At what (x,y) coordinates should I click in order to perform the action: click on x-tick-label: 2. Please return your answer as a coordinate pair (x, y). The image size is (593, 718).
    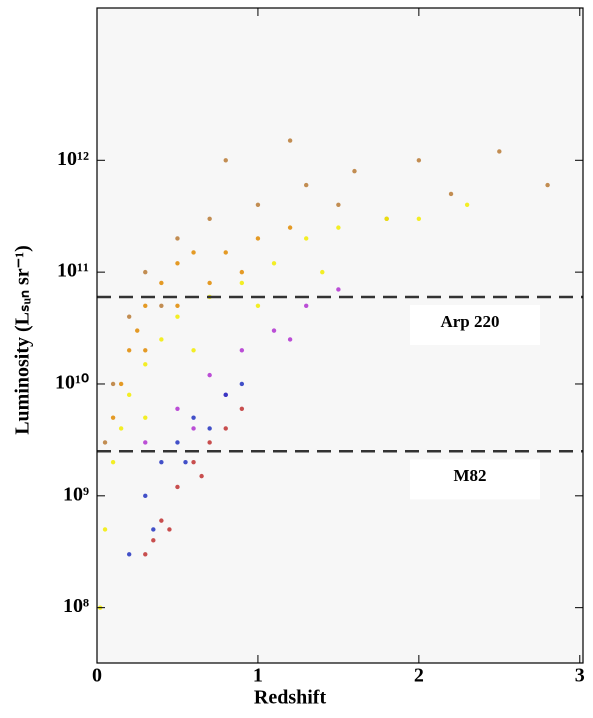
    Looking at the image, I should click on (419, 676).